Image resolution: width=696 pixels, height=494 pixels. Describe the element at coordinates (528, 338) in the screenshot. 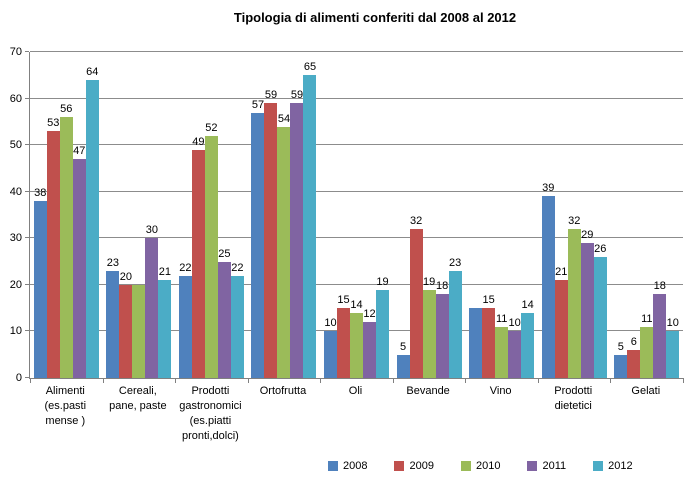

I see `bar-2012: 14` at that location.